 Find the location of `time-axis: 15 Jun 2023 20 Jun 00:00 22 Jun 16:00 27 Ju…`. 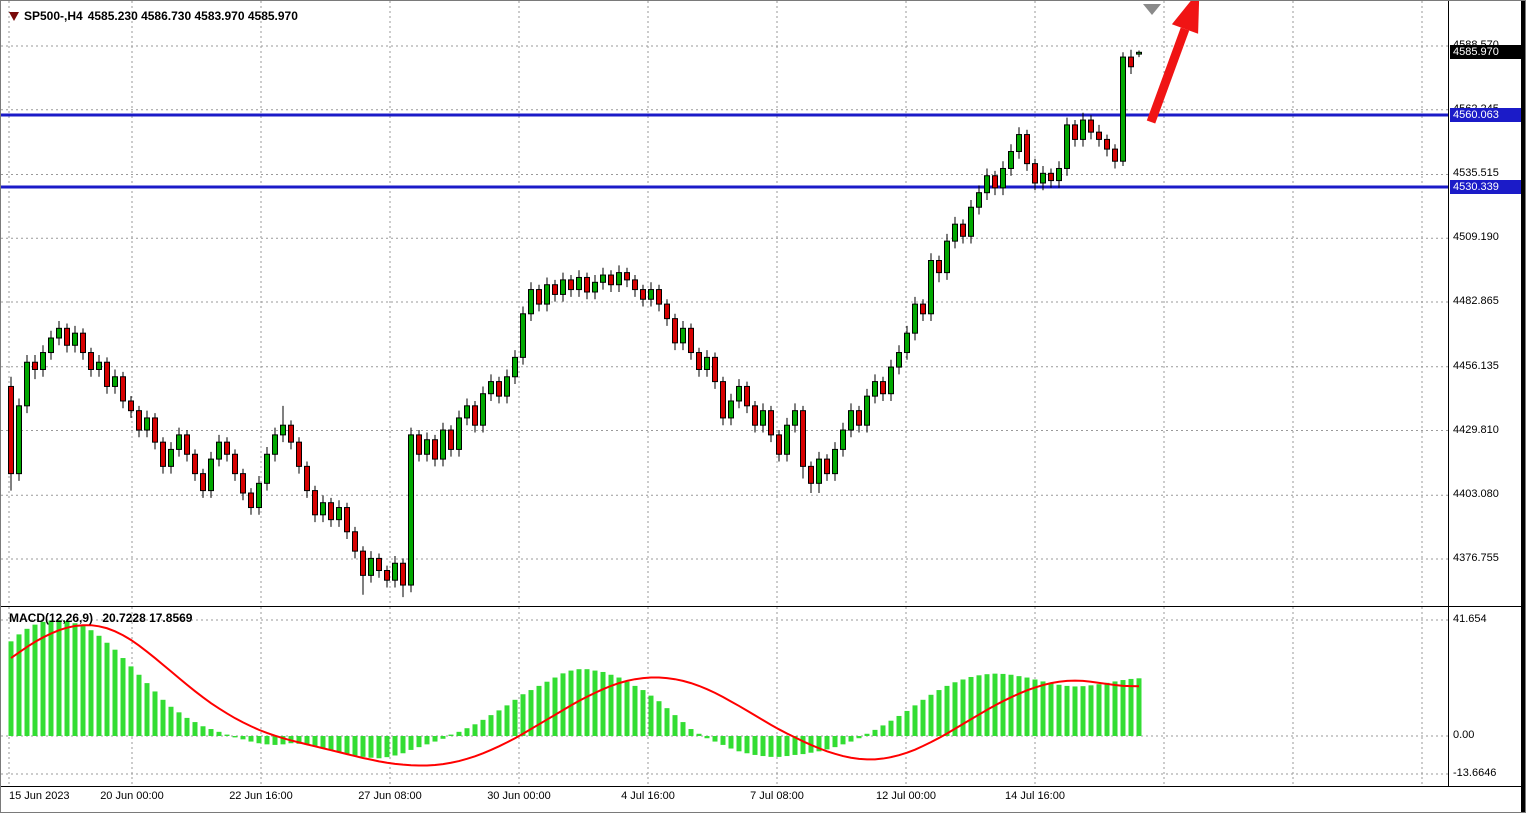

time-axis: 15 Jun 2023 20 Jun 00:00 22 Jun 16:00 27 Ju… is located at coordinates (724, 799).